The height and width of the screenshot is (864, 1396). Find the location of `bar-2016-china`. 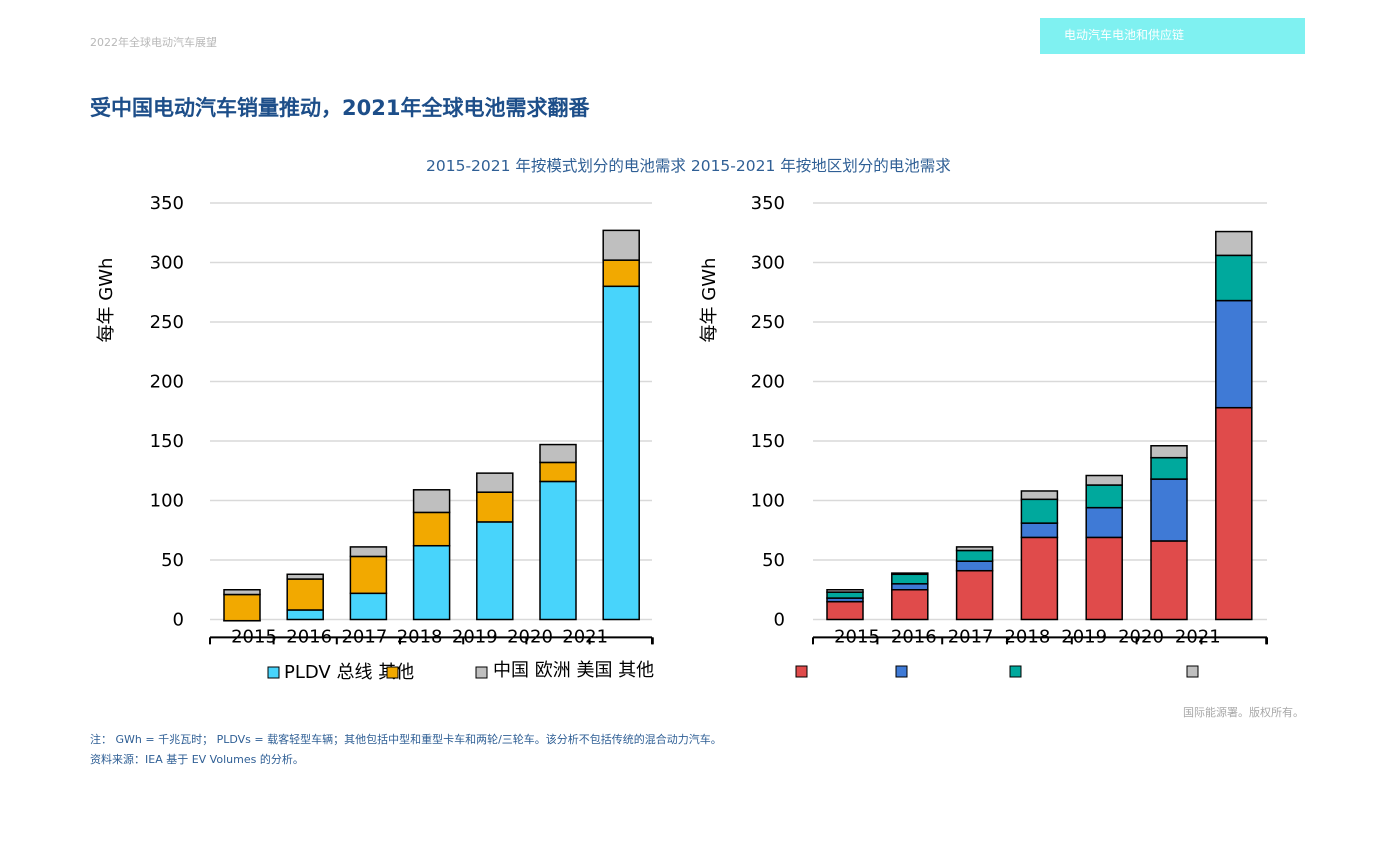

bar-2016-china is located at coordinates (910, 605).